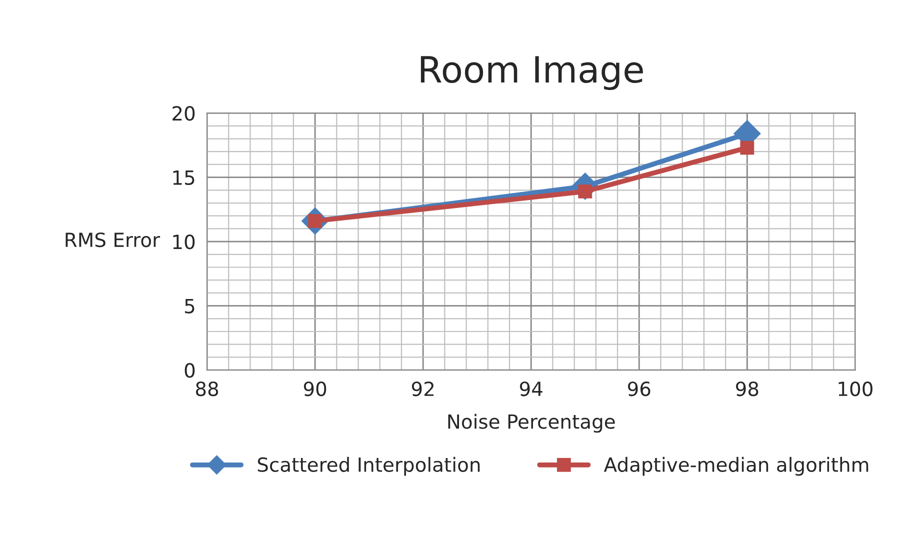 The height and width of the screenshot is (541, 904). Describe the element at coordinates (747, 389) in the screenshot. I see `x-tick-label: 98` at that location.